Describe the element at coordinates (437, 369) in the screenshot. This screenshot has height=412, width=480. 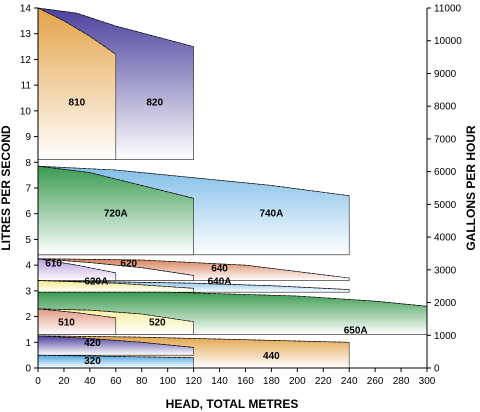
I see `y2-tick-label: 0` at that location.